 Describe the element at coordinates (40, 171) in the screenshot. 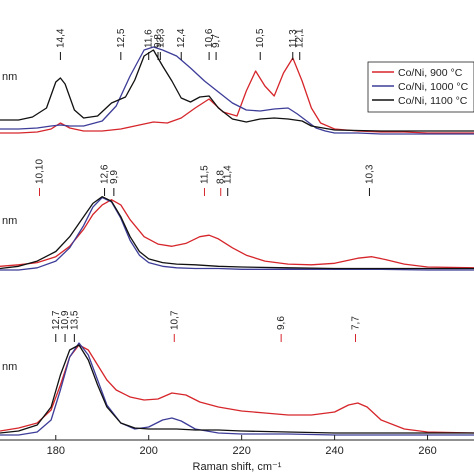

I see `annotation-label: 10,10` at that location.